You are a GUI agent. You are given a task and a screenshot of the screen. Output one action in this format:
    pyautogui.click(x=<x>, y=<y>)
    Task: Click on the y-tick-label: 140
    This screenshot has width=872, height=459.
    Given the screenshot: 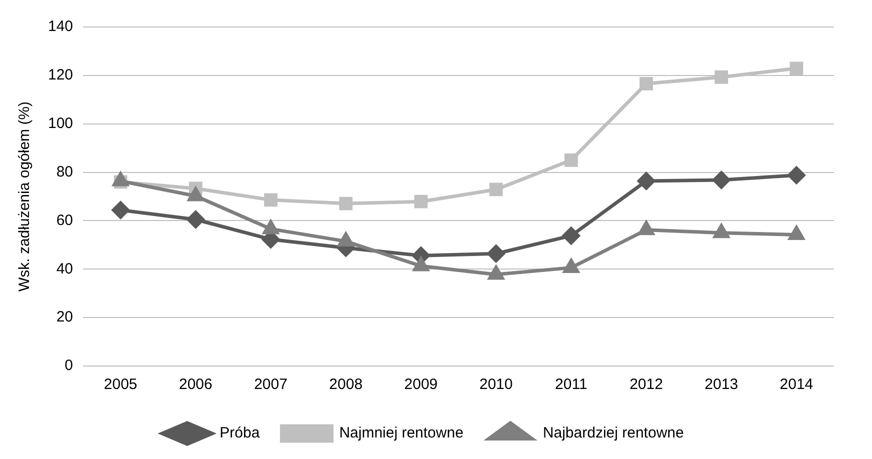 What is the action you would take?
    pyautogui.click(x=61, y=27)
    